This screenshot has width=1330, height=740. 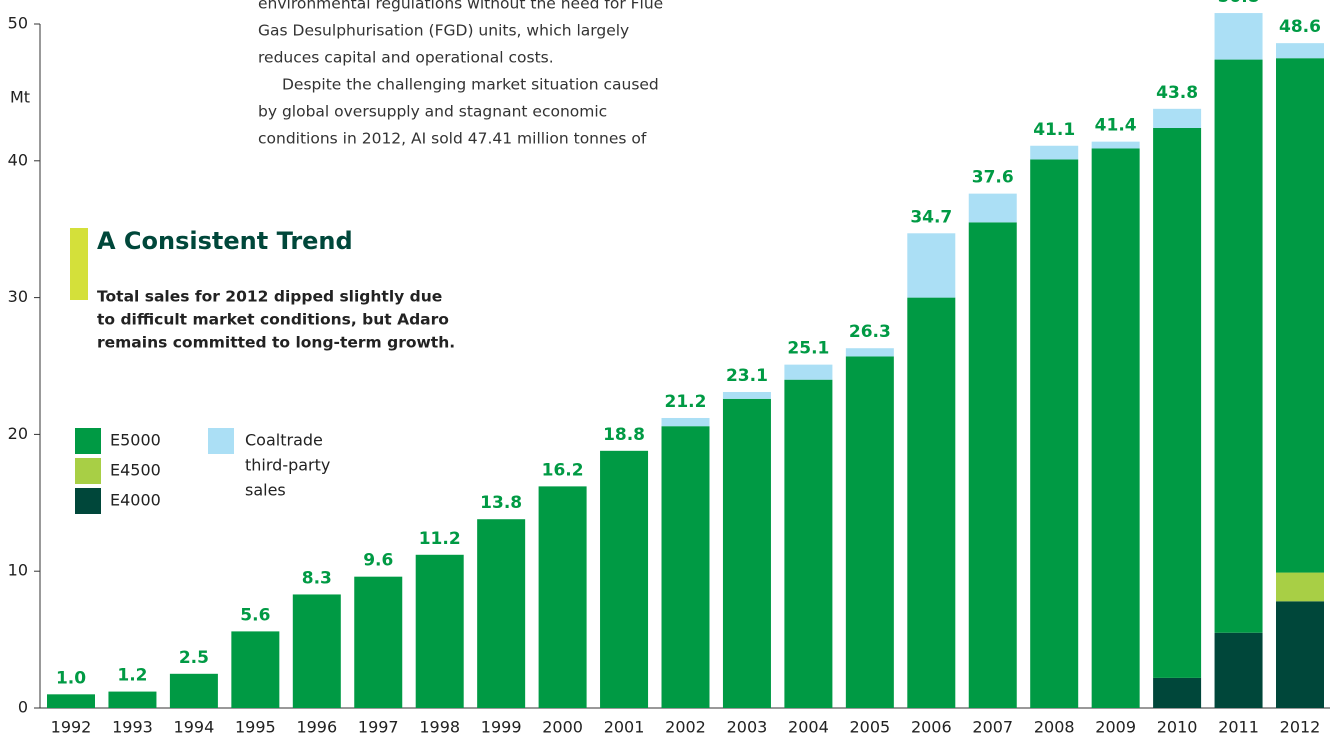 What do you see at coordinates (440, 539) in the screenshot?
I see `value-label: 11.2` at bounding box center [440, 539].